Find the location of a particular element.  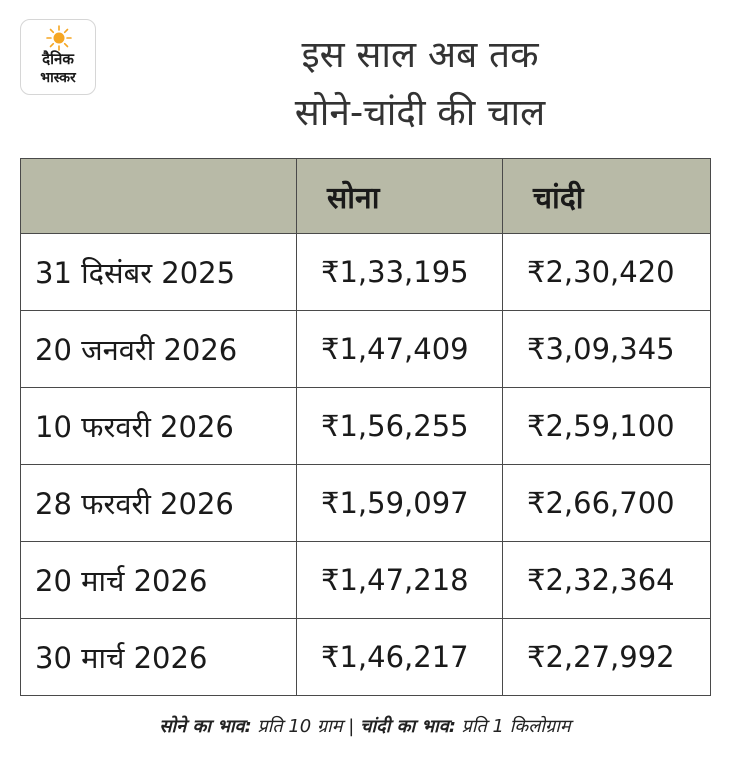

row-date: 28 फरवरी 2026 is located at coordinates (158, 503).